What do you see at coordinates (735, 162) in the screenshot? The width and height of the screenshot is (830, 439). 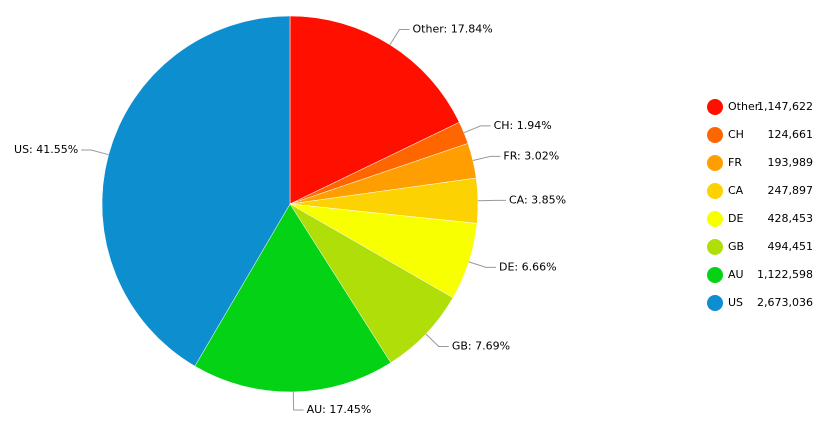 I see `legend-label: FR` at bounding box center [735, 162].